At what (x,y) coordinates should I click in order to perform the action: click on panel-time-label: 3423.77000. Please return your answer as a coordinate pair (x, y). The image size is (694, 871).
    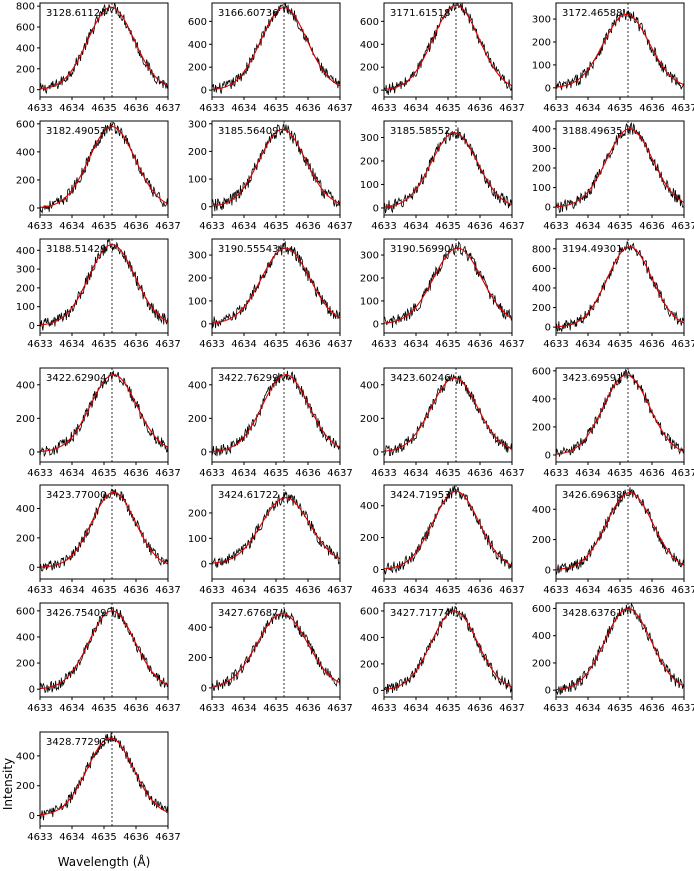
    Looking at the image, I should click on (76, 495).